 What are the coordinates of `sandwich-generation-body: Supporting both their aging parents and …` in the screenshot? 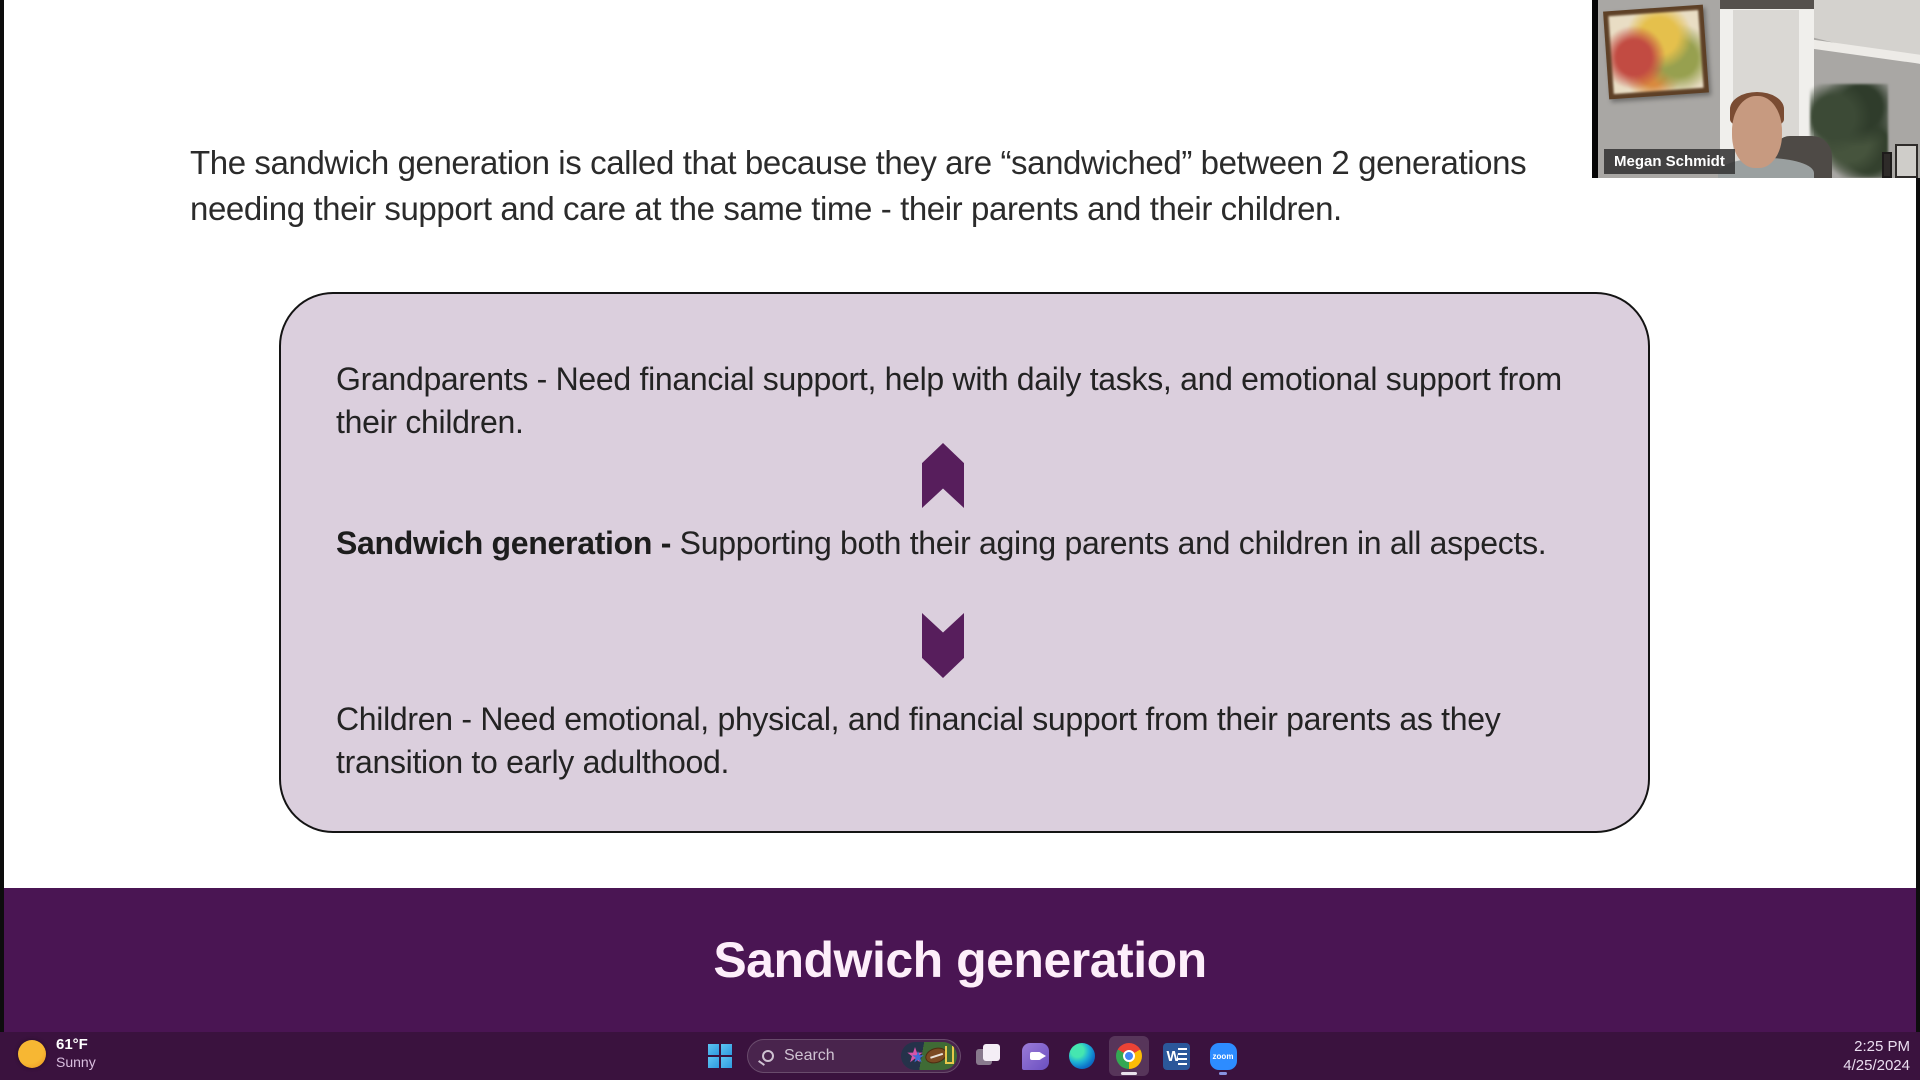 It's located at (1109, 543).